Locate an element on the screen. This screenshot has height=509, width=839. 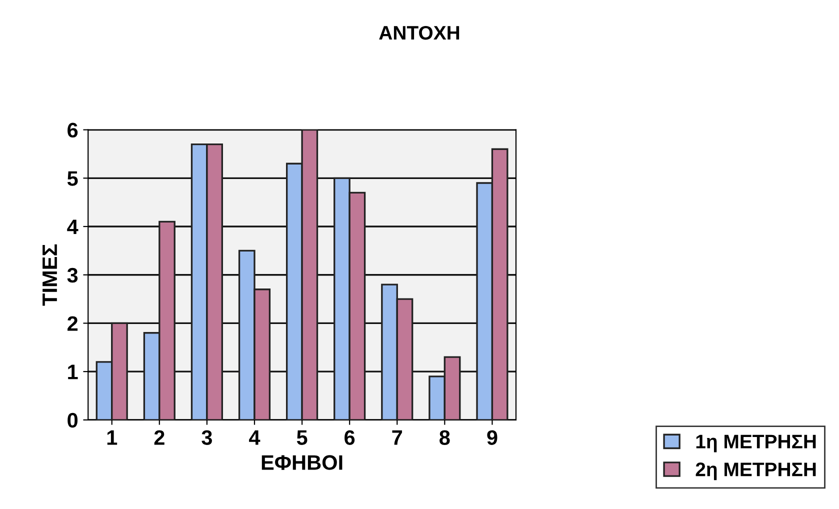
y-tick-label: 4 is located at coordinates (72, 227).